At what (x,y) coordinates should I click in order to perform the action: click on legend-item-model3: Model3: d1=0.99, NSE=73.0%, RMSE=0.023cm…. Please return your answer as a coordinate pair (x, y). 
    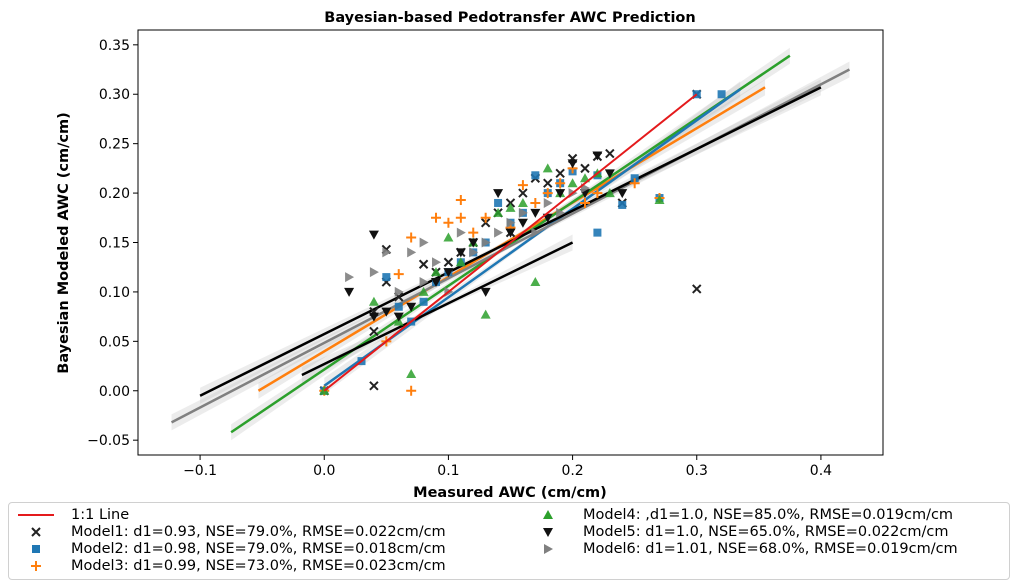
    Looking at the image, I should click on (231, 565).